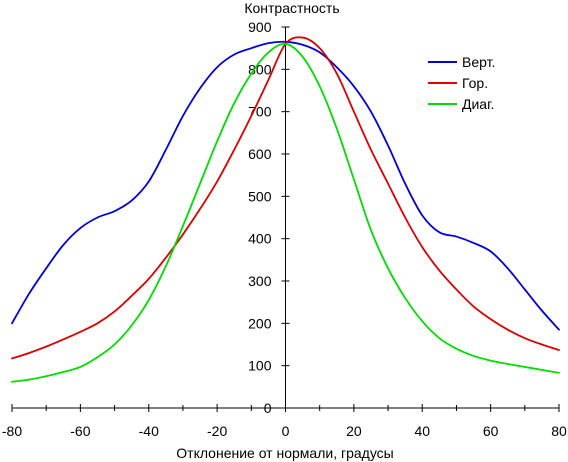 Image resolution: width=568 pixels, height=462 pixels. I want to click on y-tick-label: 700, so click(260, 112).